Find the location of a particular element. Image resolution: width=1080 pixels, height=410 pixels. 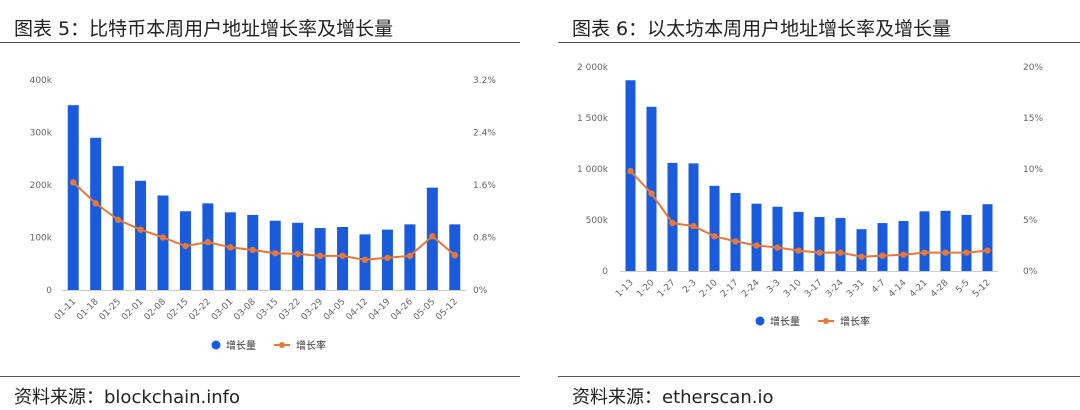

x-tick-label: 01-25 is located at coordinates (111, 310).